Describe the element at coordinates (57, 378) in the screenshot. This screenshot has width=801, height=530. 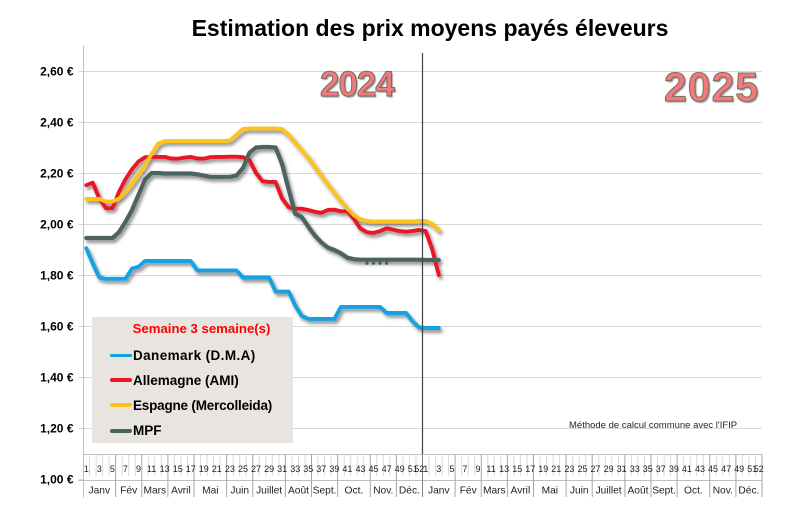
I see `svg-text: 1,40 €` at that location.